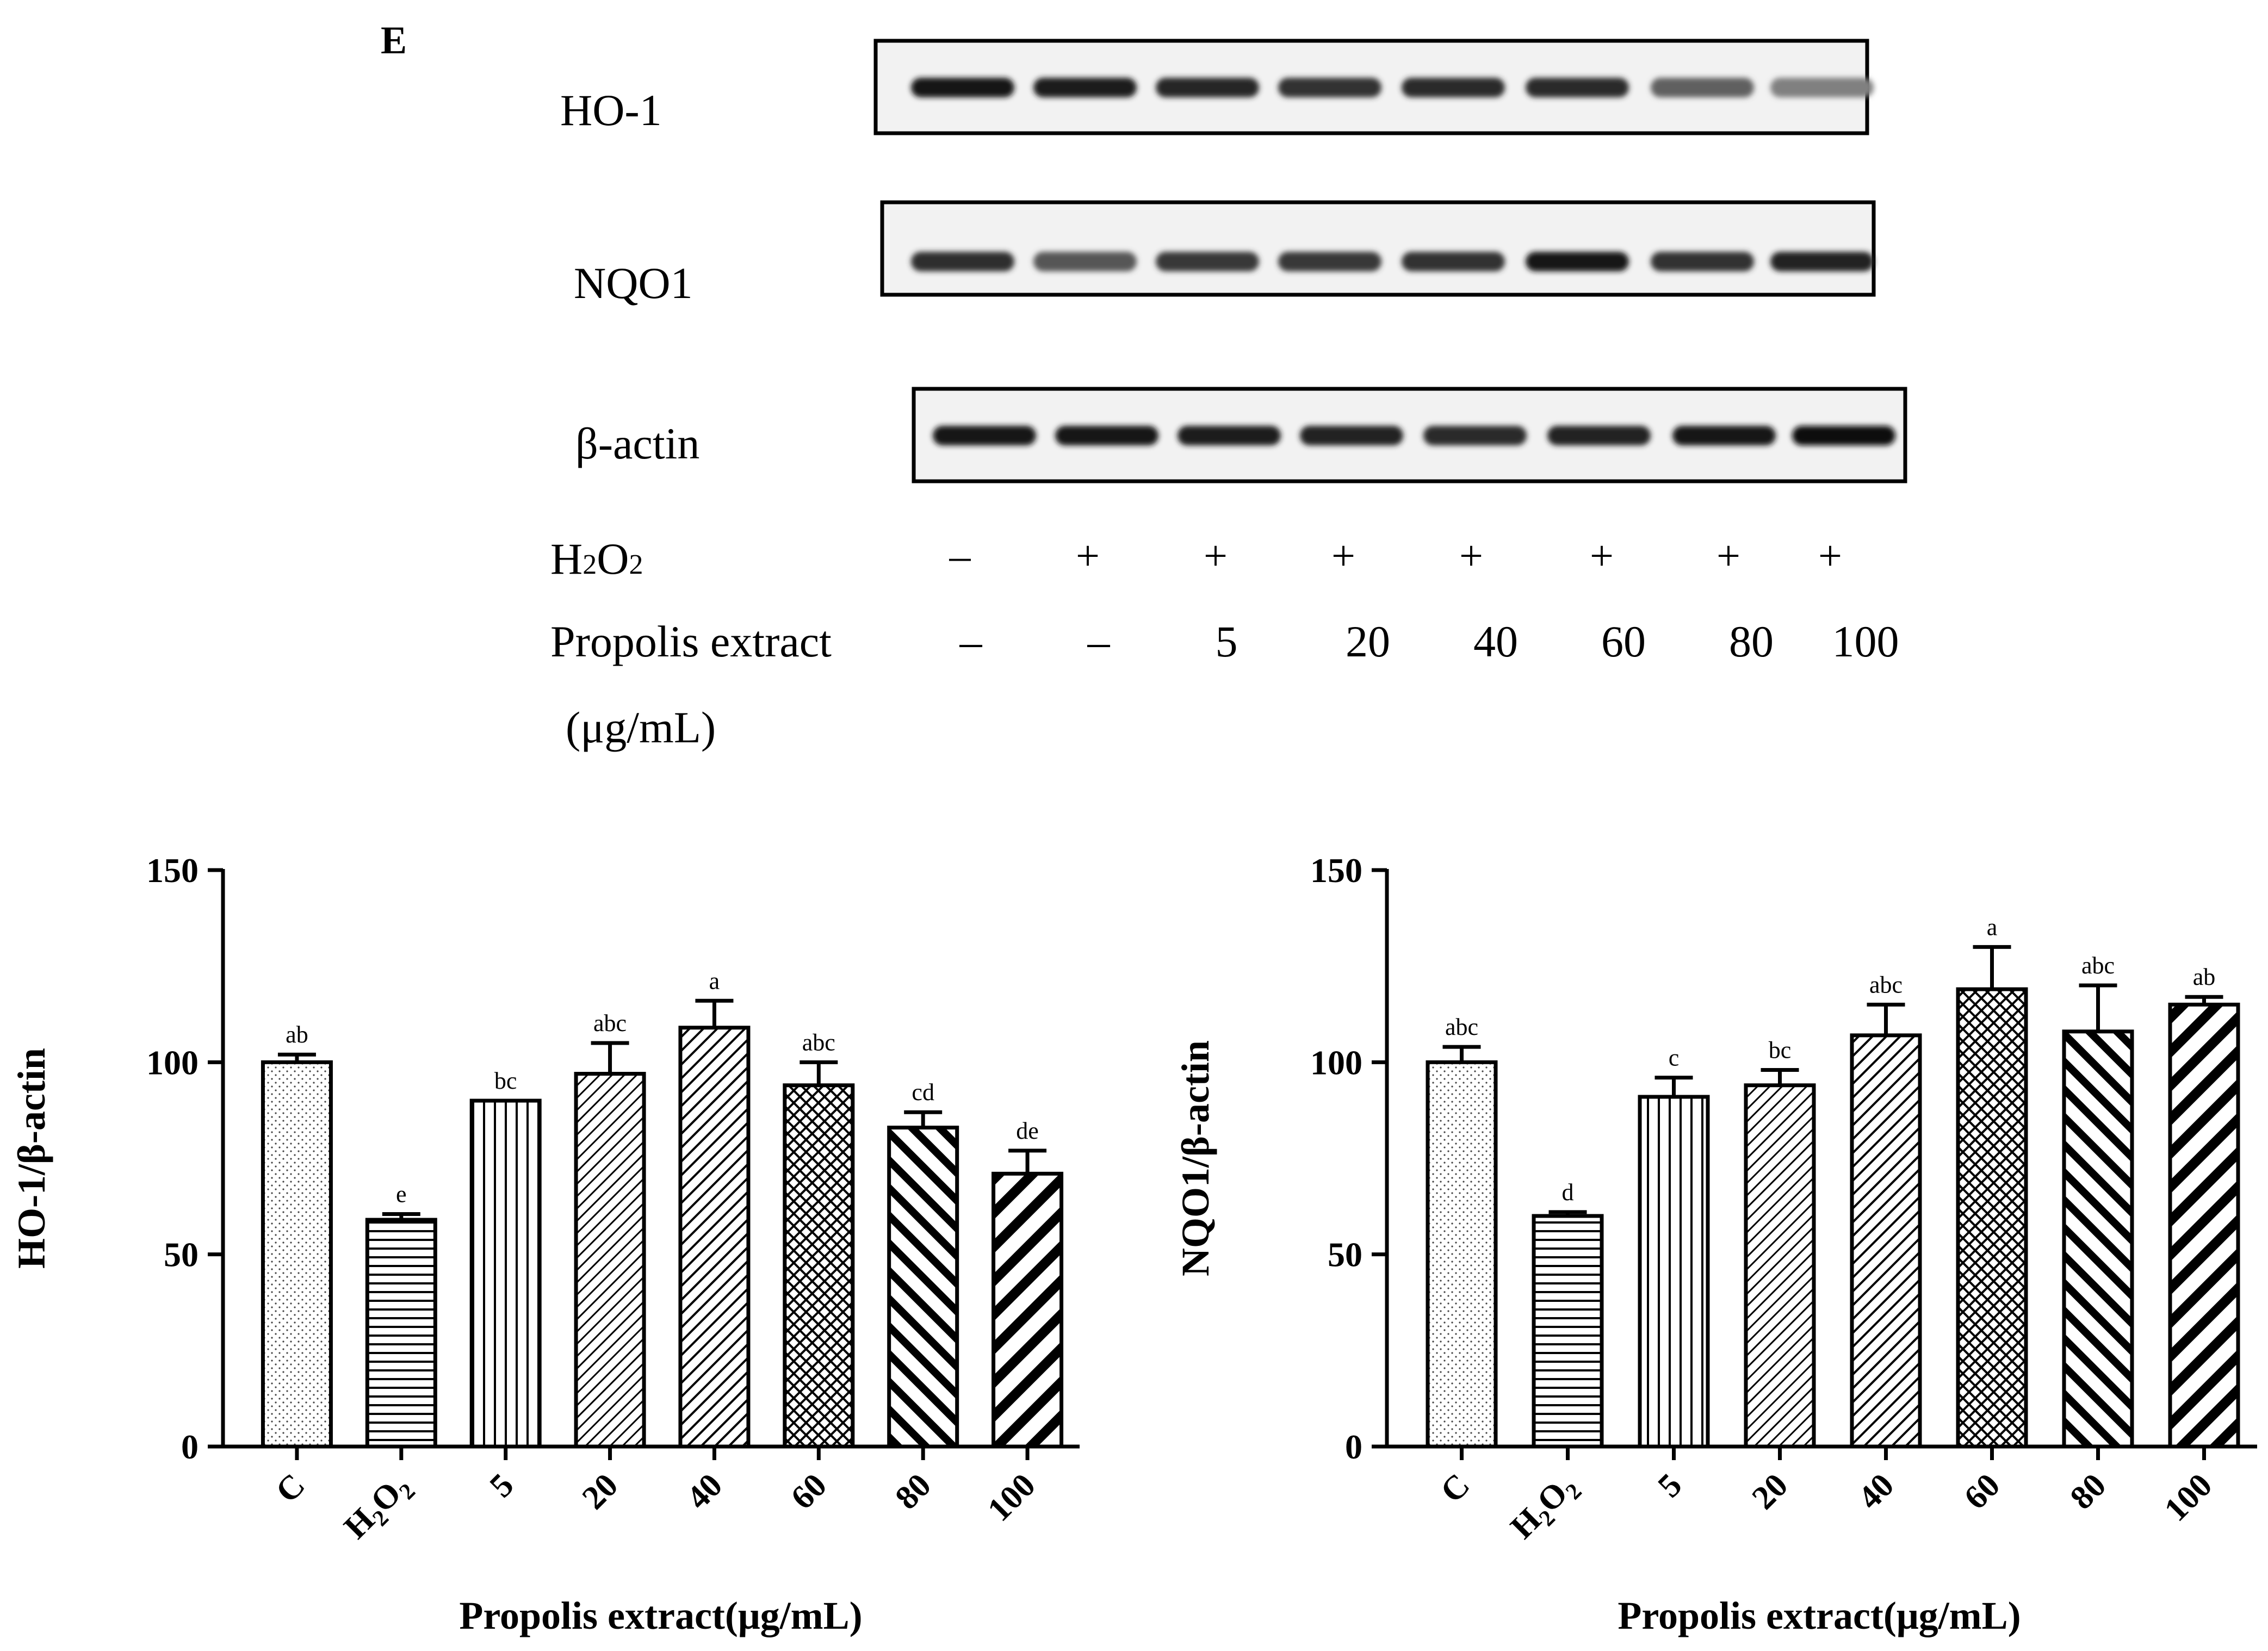 The width and height of the screenshot is (2268, 1651). What do you see at coordinates (566, 559) in the screenshot?
I see `h2o2-label-h: H` at bounding box center [566, 559].